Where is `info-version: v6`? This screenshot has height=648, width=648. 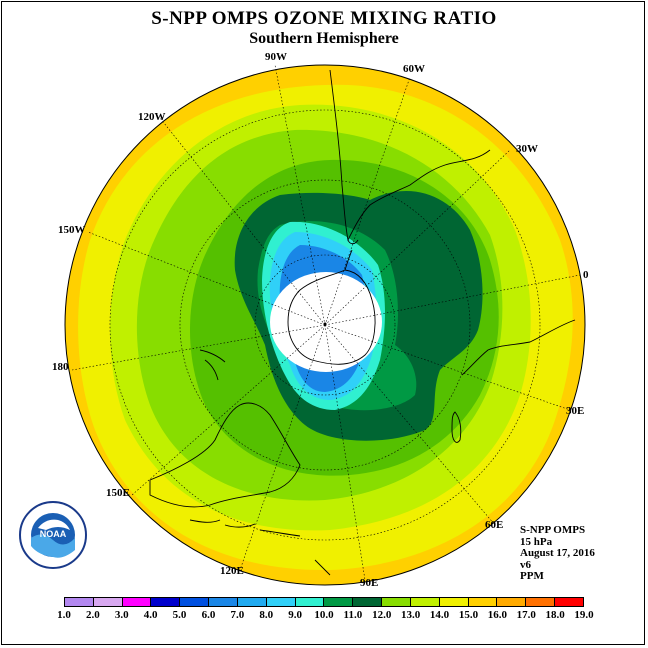 info-version: v6 is located at coordinates (525, 564).